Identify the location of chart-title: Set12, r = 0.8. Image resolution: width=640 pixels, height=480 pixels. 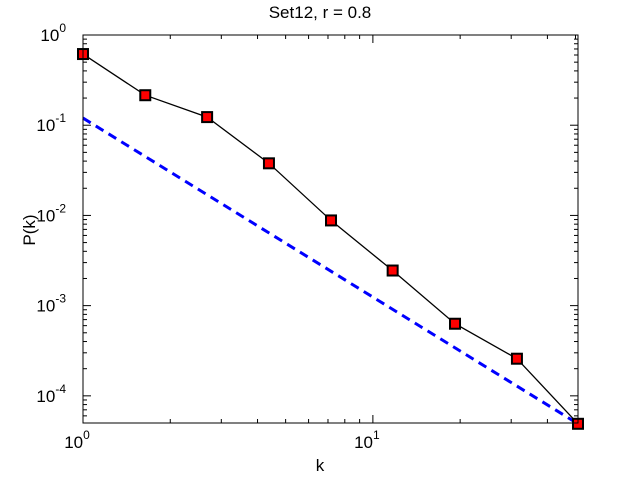
(320, 12).